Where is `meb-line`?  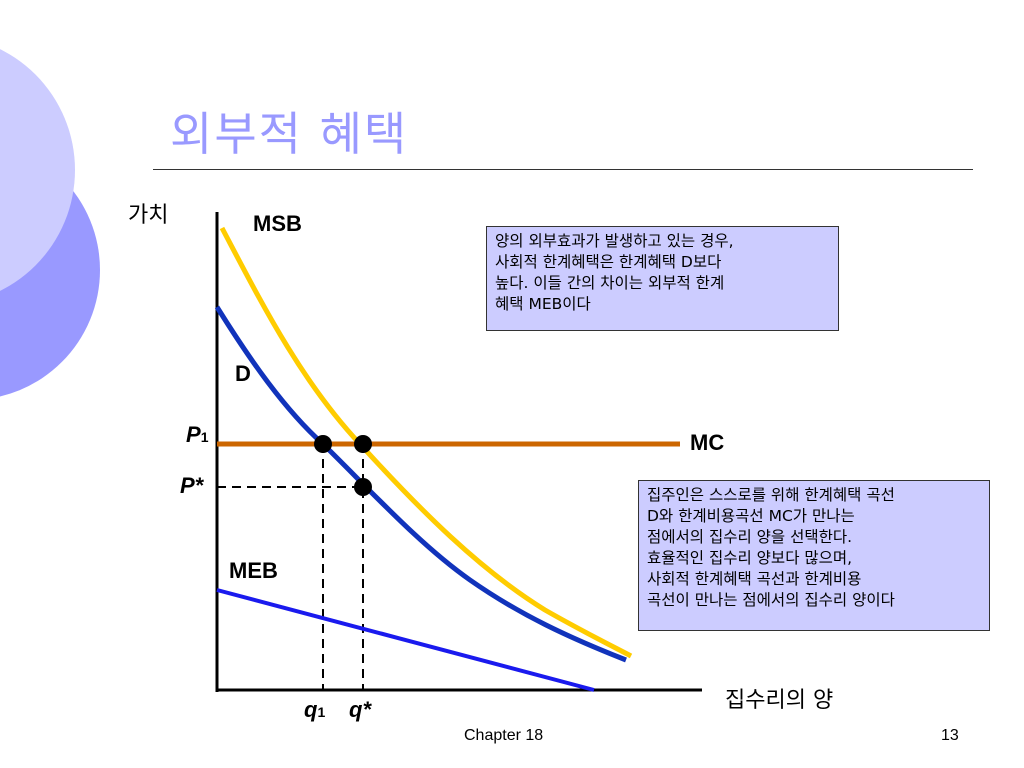
meb-line is located at coordinates (405, 640).